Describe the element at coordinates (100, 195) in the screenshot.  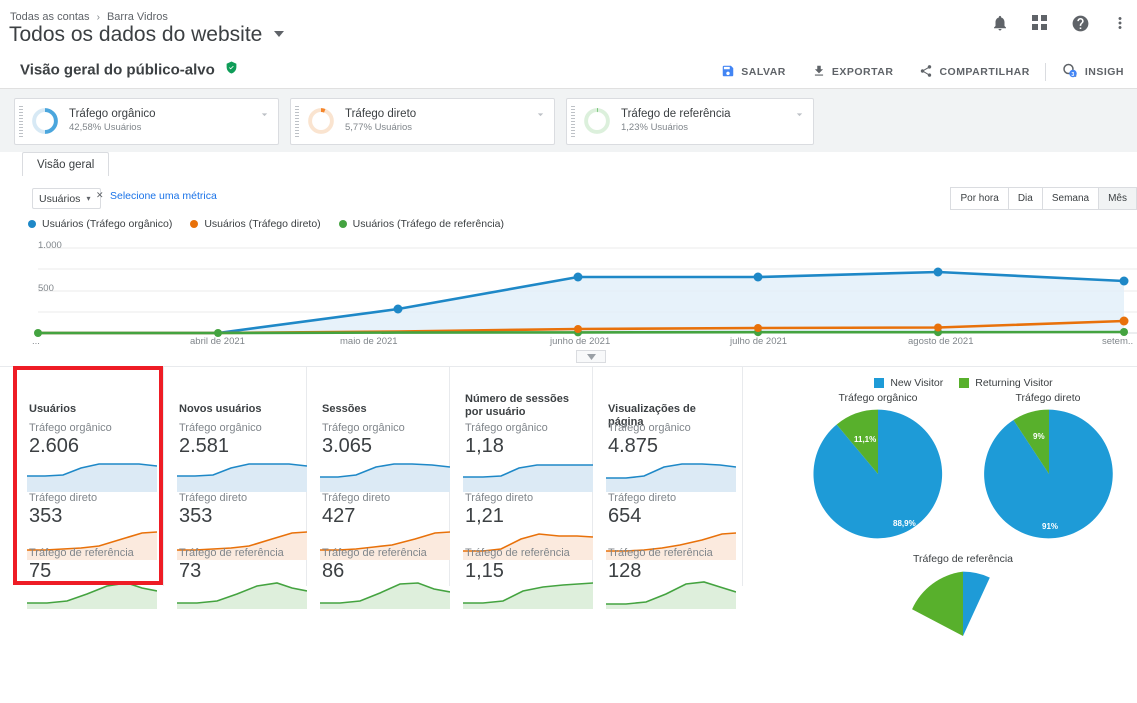
I see `remove-metric-button: ✕` at that location.